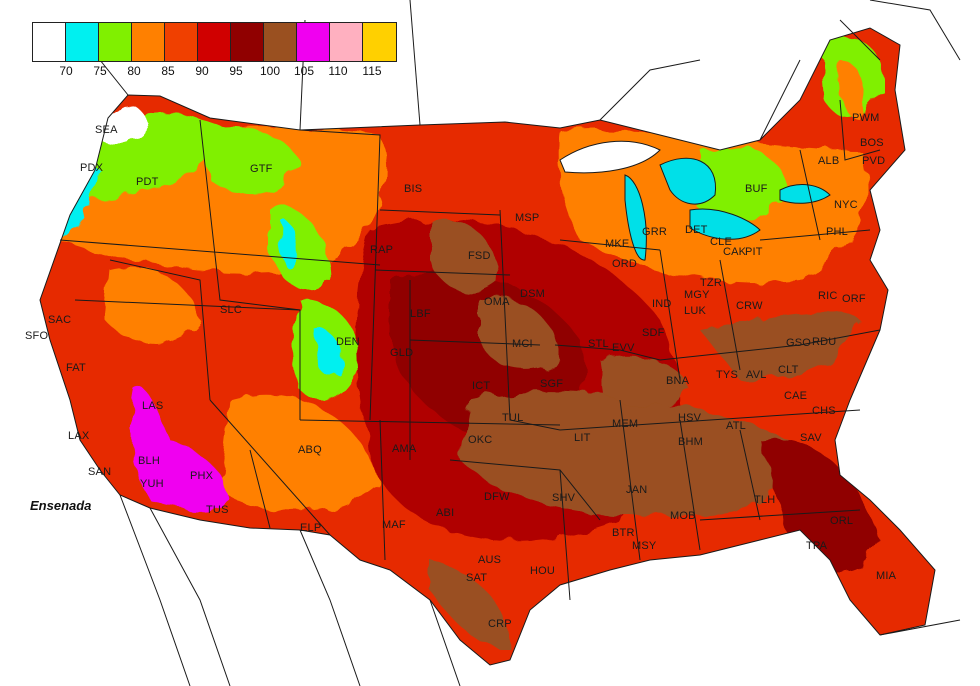 The height and width of the screenshot is (686, 980). I want to click on city-label: CHS, so click(824, 411).